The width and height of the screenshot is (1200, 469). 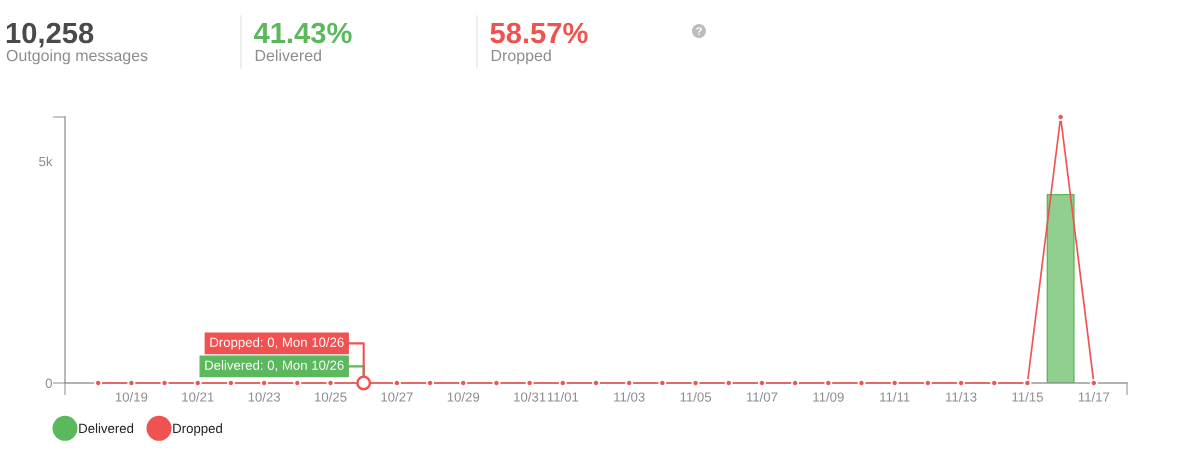 I want to click on x-tick-label: 10/27, so click(x=397, y=397).